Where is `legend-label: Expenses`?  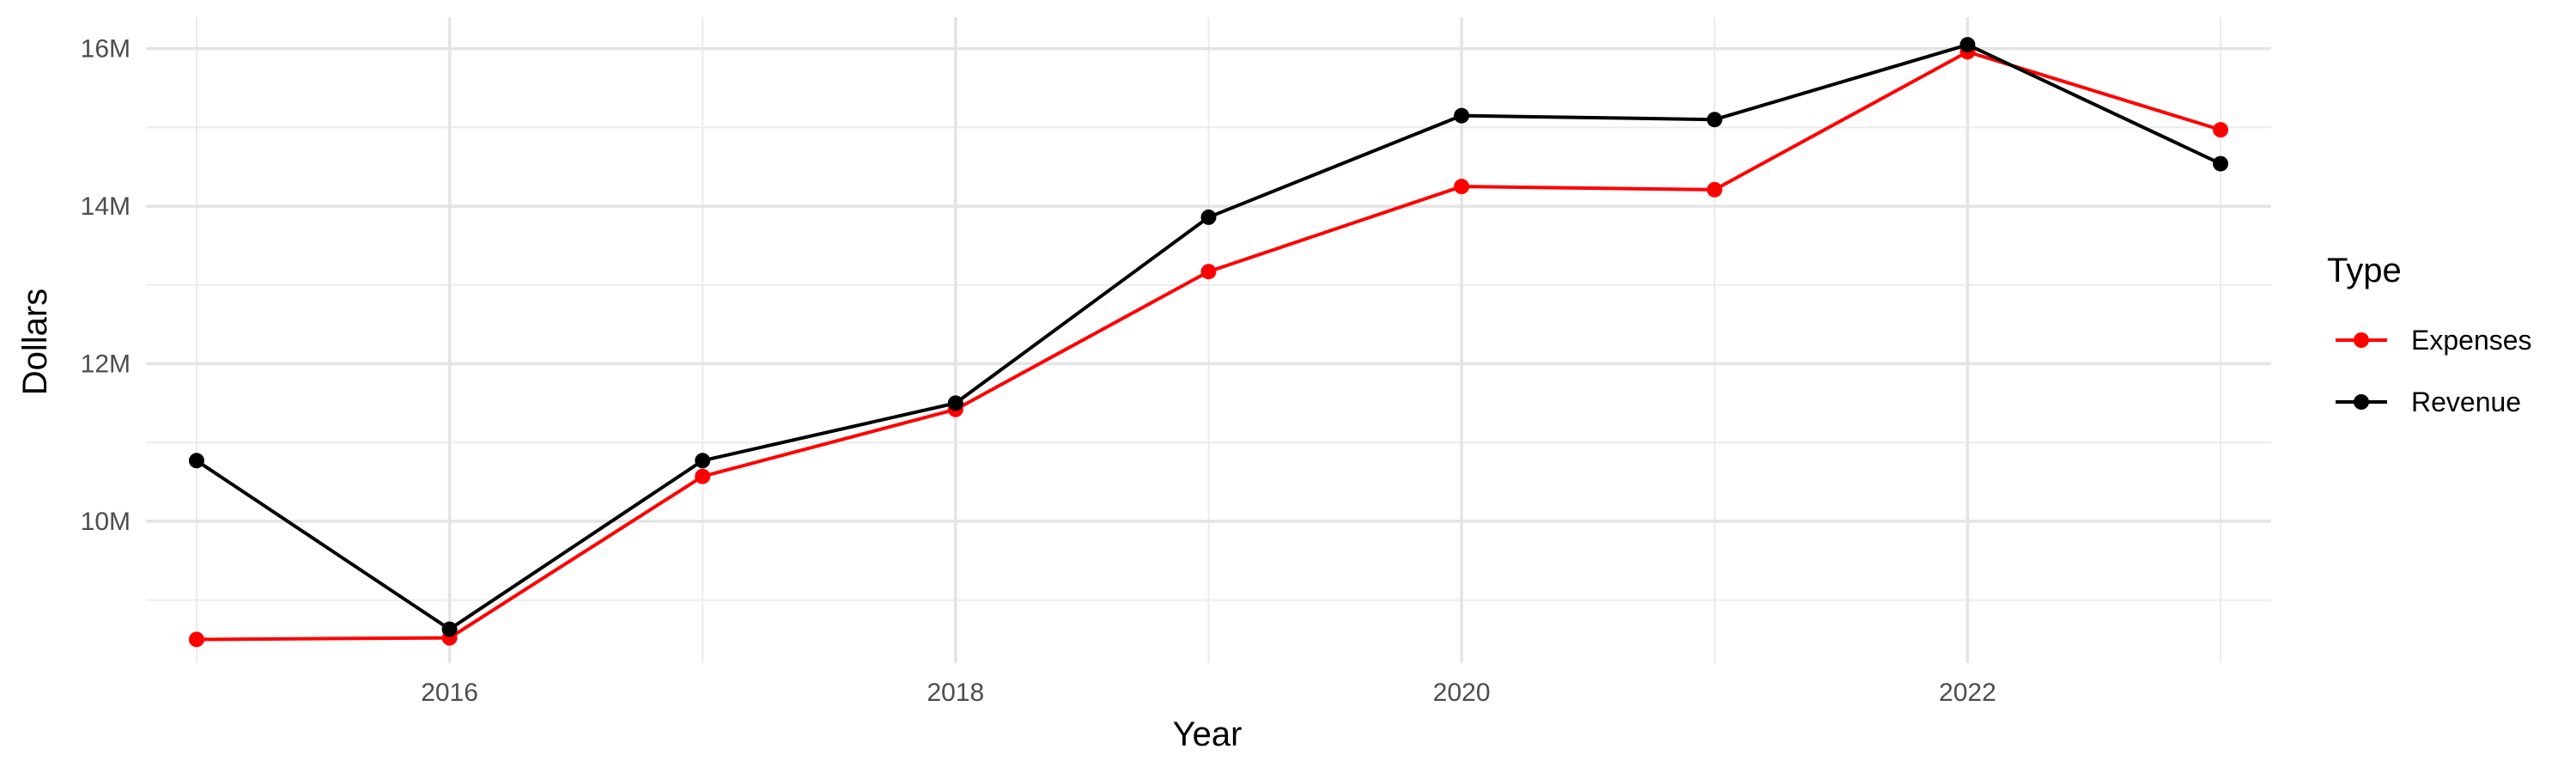
legend-label: Expenses is located at coordinates (2471, 340).